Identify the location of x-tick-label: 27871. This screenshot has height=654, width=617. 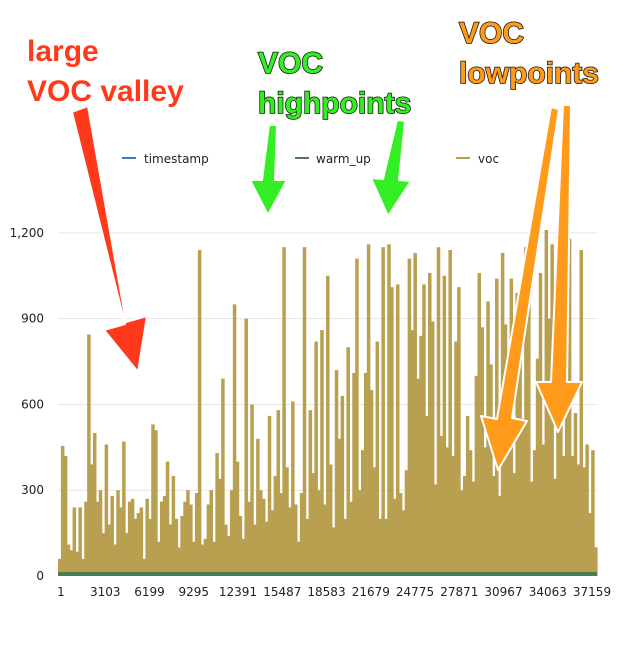
(459, 592).